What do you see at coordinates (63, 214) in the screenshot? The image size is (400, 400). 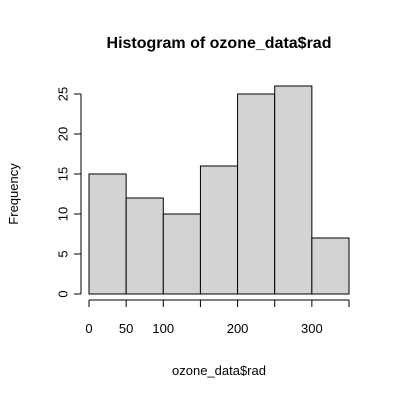 I see `y-tick-label: 10` at bounding box center [63, 214].